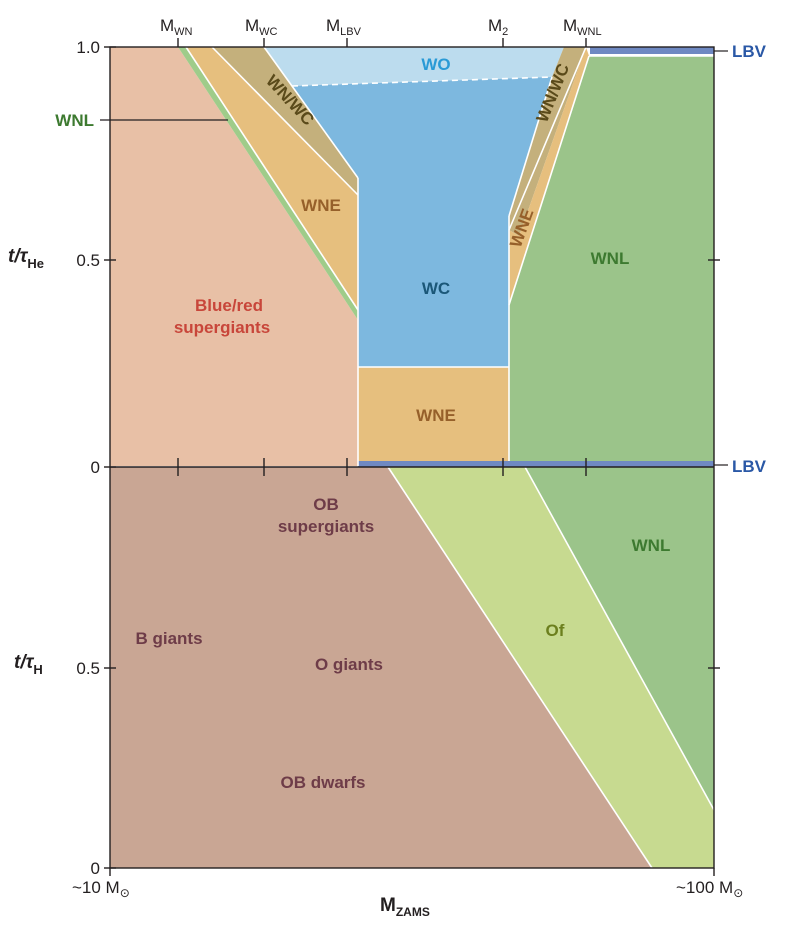 This screenshot has width=792, height=937. Describe the element at coordinates (651, 545) in the screenshot. I see `label-wnl-lower: WNL` at that location.